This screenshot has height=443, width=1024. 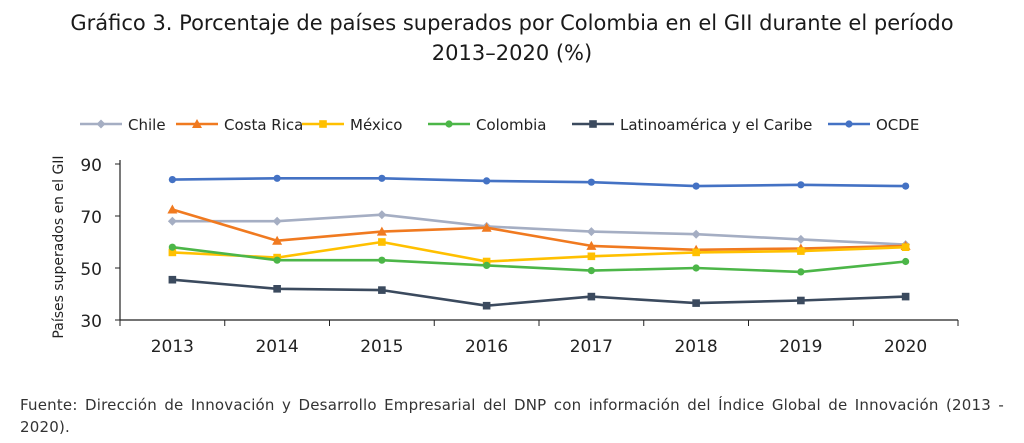 I want to click on legend-item-chile: Chile, so click(x=123, y=125).